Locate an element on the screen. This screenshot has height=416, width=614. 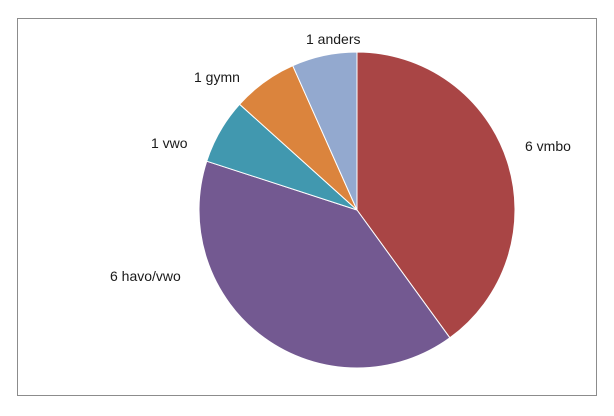
pie-slice-anders is located at coordinates (325, 131).